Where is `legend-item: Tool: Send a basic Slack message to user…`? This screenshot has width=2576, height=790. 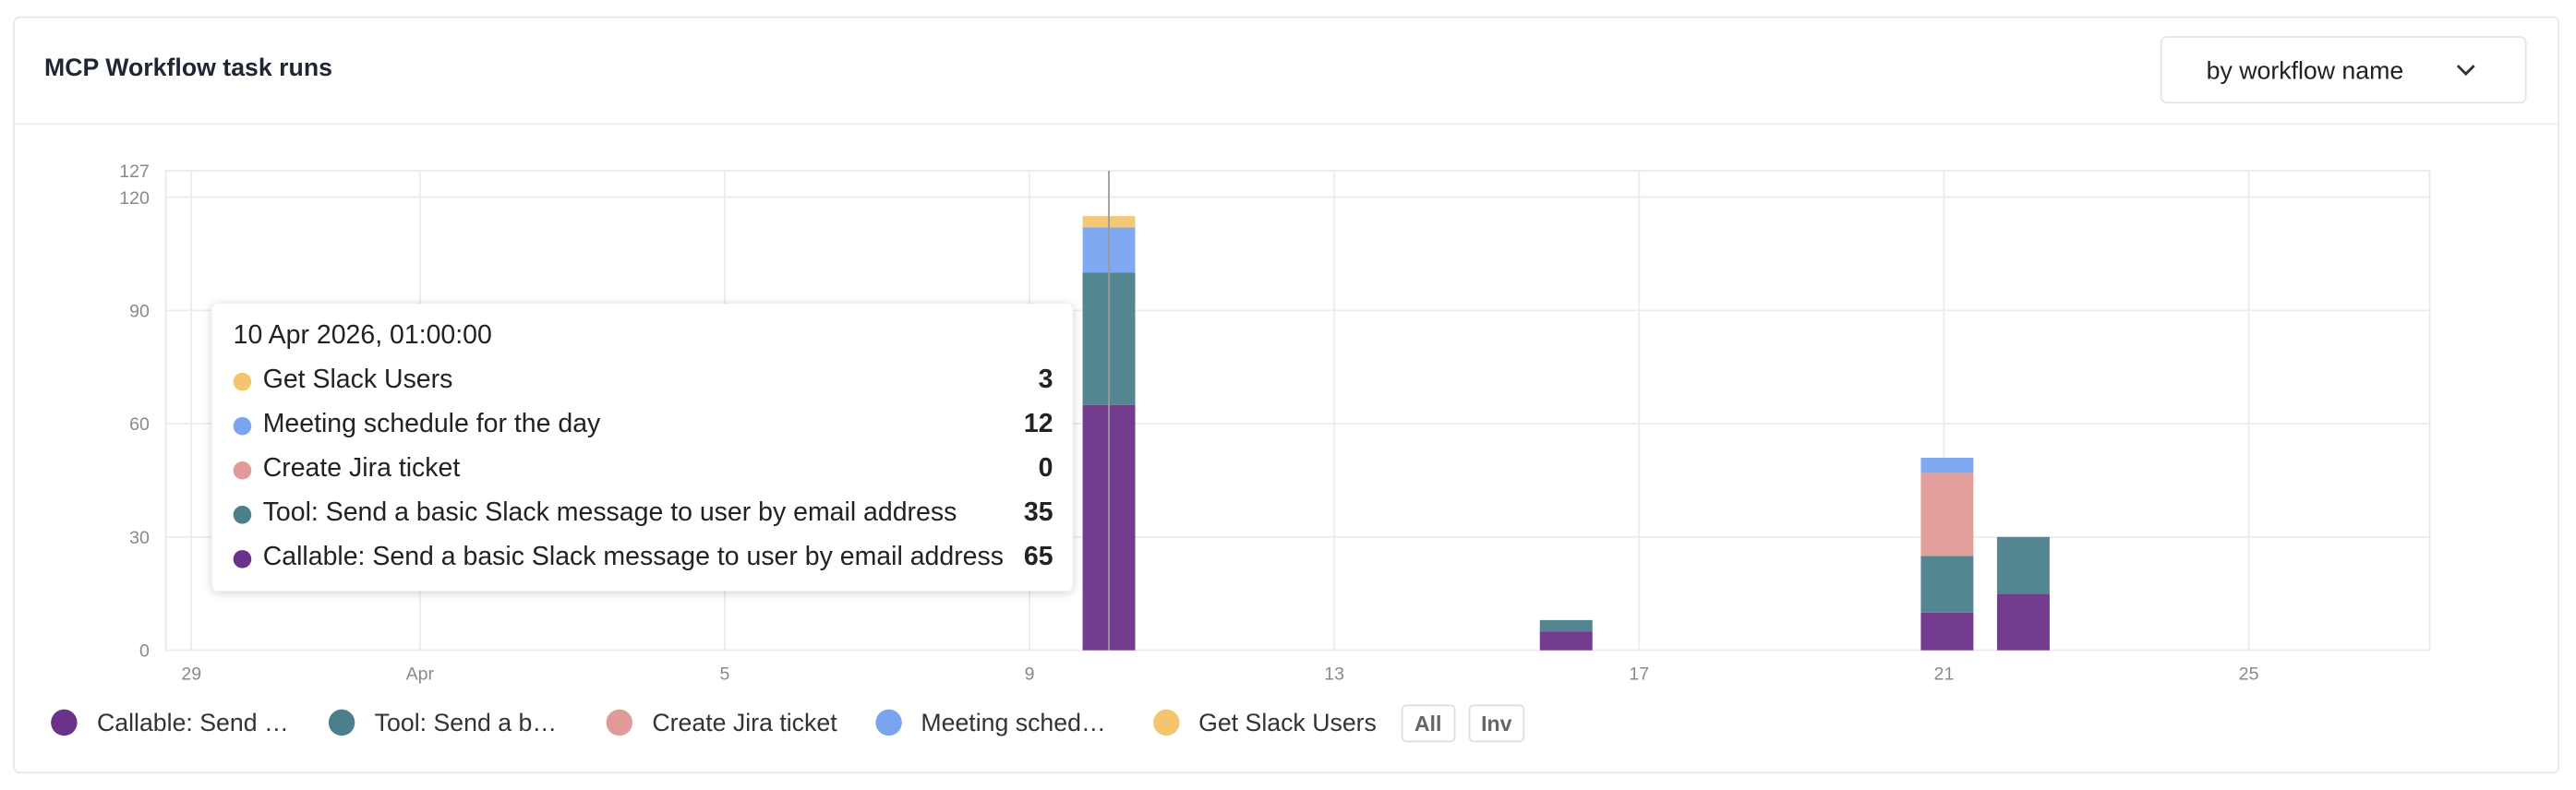 legend-item: Tool: Send a basic Slack message to user… is located at coordinates (448, 722).